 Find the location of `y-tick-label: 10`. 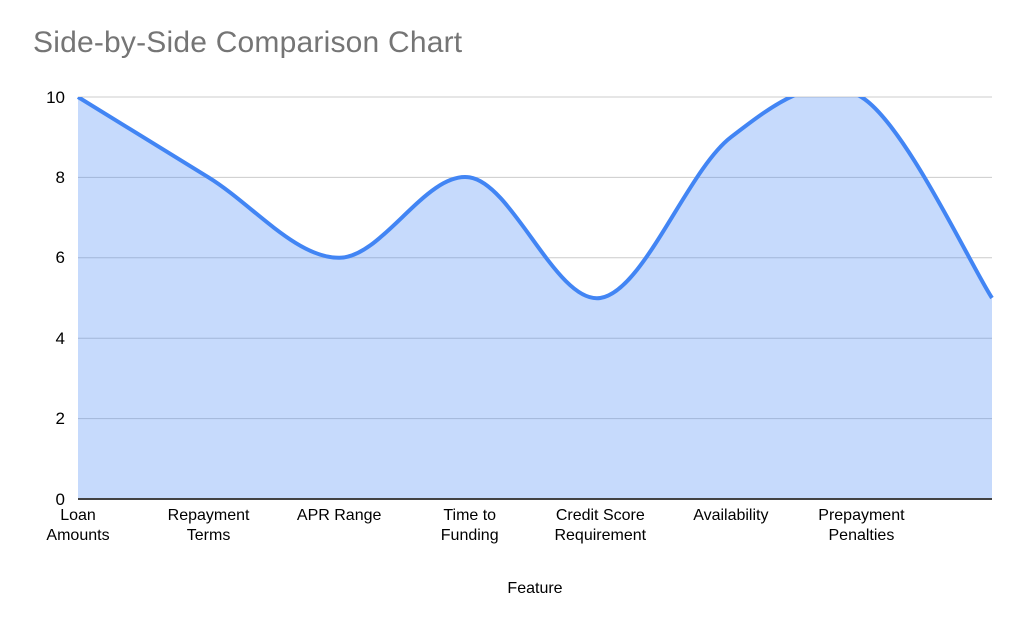

y-tick-label: 10 is located at coordinates (55, 97).